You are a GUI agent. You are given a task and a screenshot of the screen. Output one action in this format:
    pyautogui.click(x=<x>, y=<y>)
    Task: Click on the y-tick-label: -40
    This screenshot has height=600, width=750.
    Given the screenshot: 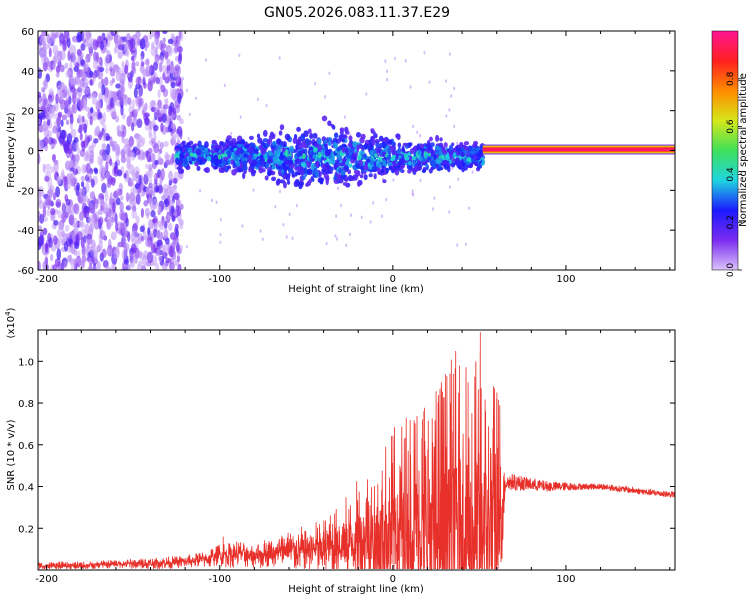 What is the action you would take?
    pyautogui.click(x=26, y=231)
    